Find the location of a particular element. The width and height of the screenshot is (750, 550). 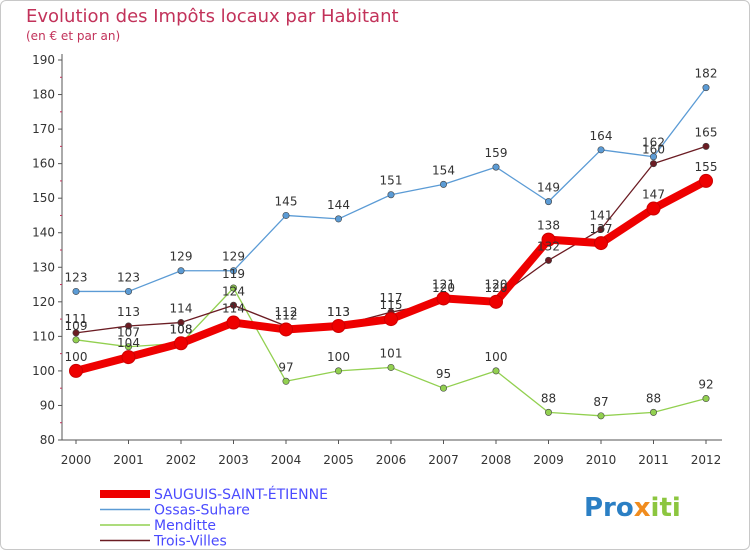

data-label: 155 is located at coordinates (706, 167).